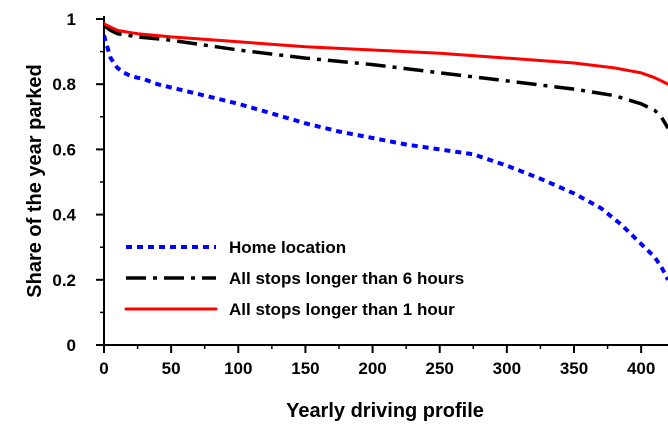 This screenshot has width=668, height=430. Describe the element at coordinates (372, 368) in the screenshot. I see `x-tick-label: 200` at that location.